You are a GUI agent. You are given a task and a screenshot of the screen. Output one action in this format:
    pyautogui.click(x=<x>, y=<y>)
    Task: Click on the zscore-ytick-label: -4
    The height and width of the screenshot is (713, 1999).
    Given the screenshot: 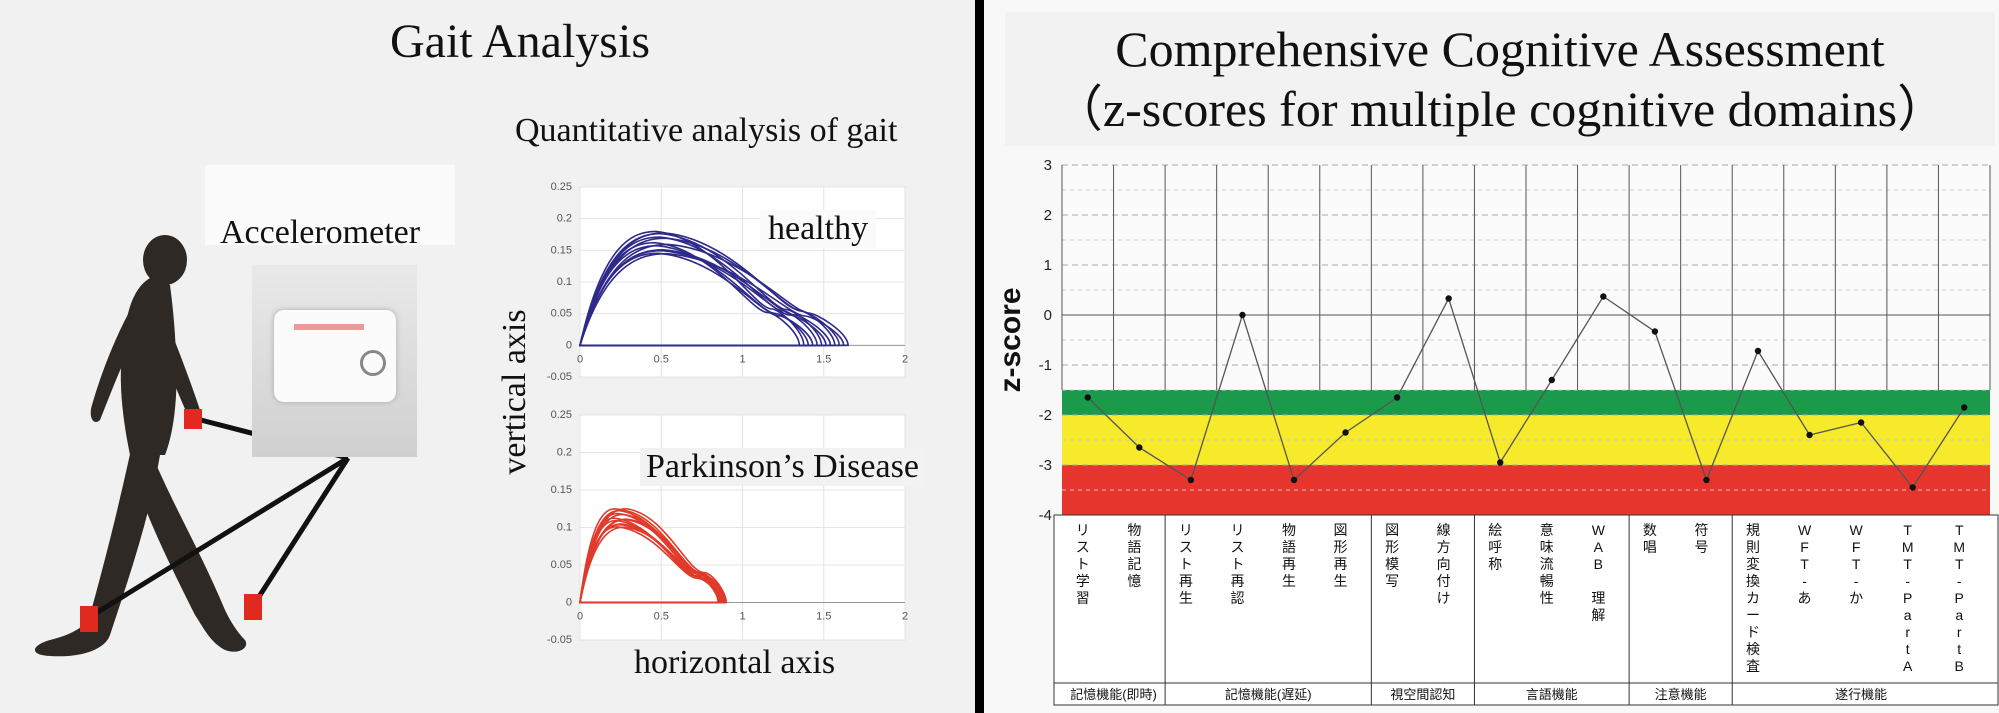 What is the action you would take?
    pyautogui.click(x=1045, y=515)
    